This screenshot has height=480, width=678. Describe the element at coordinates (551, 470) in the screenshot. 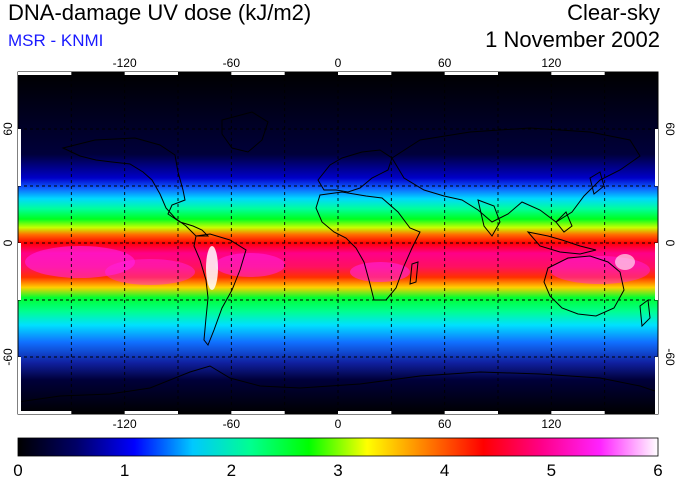

I see `colorbar-tick-label: 5` at that location.